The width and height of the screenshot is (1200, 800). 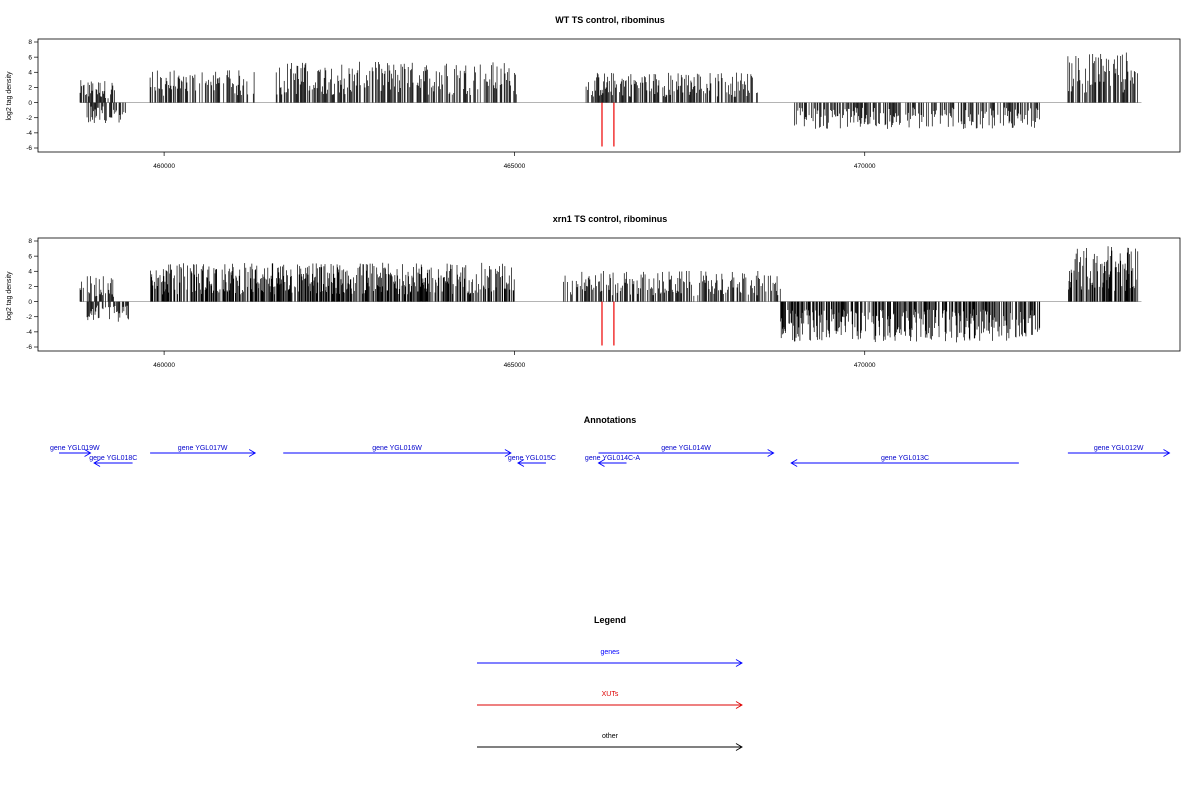 I want to click on xrn1-y-tick-label: -4, so click(x=29, y=332).